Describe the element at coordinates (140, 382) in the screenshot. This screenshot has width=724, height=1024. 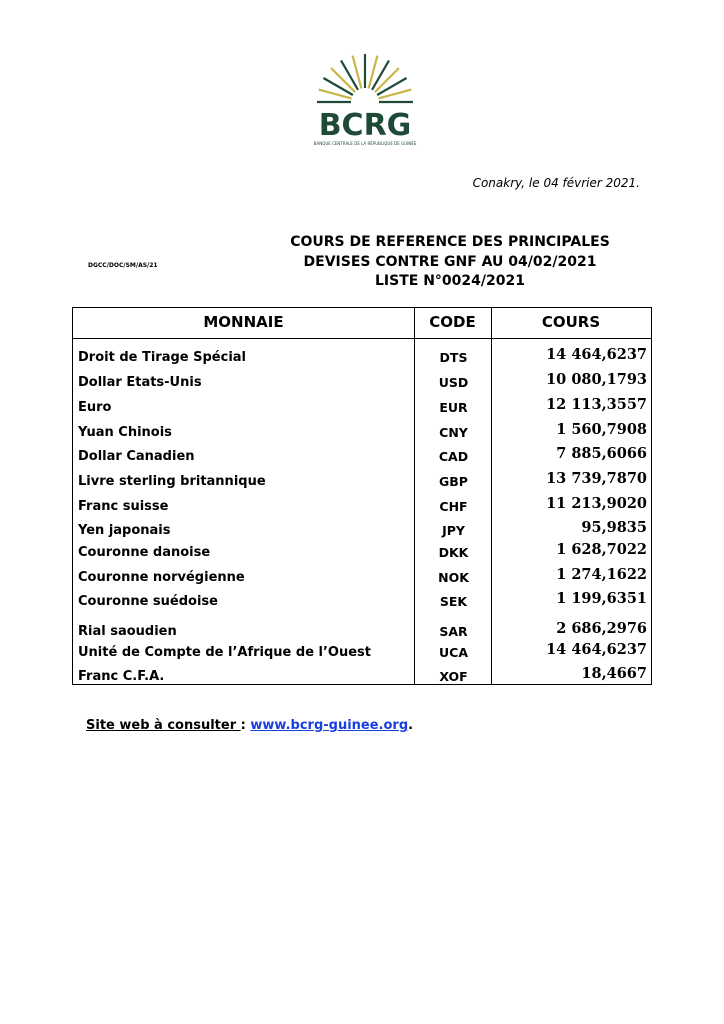
I see `currency-name: Dollar Etats-Unis` at that location.